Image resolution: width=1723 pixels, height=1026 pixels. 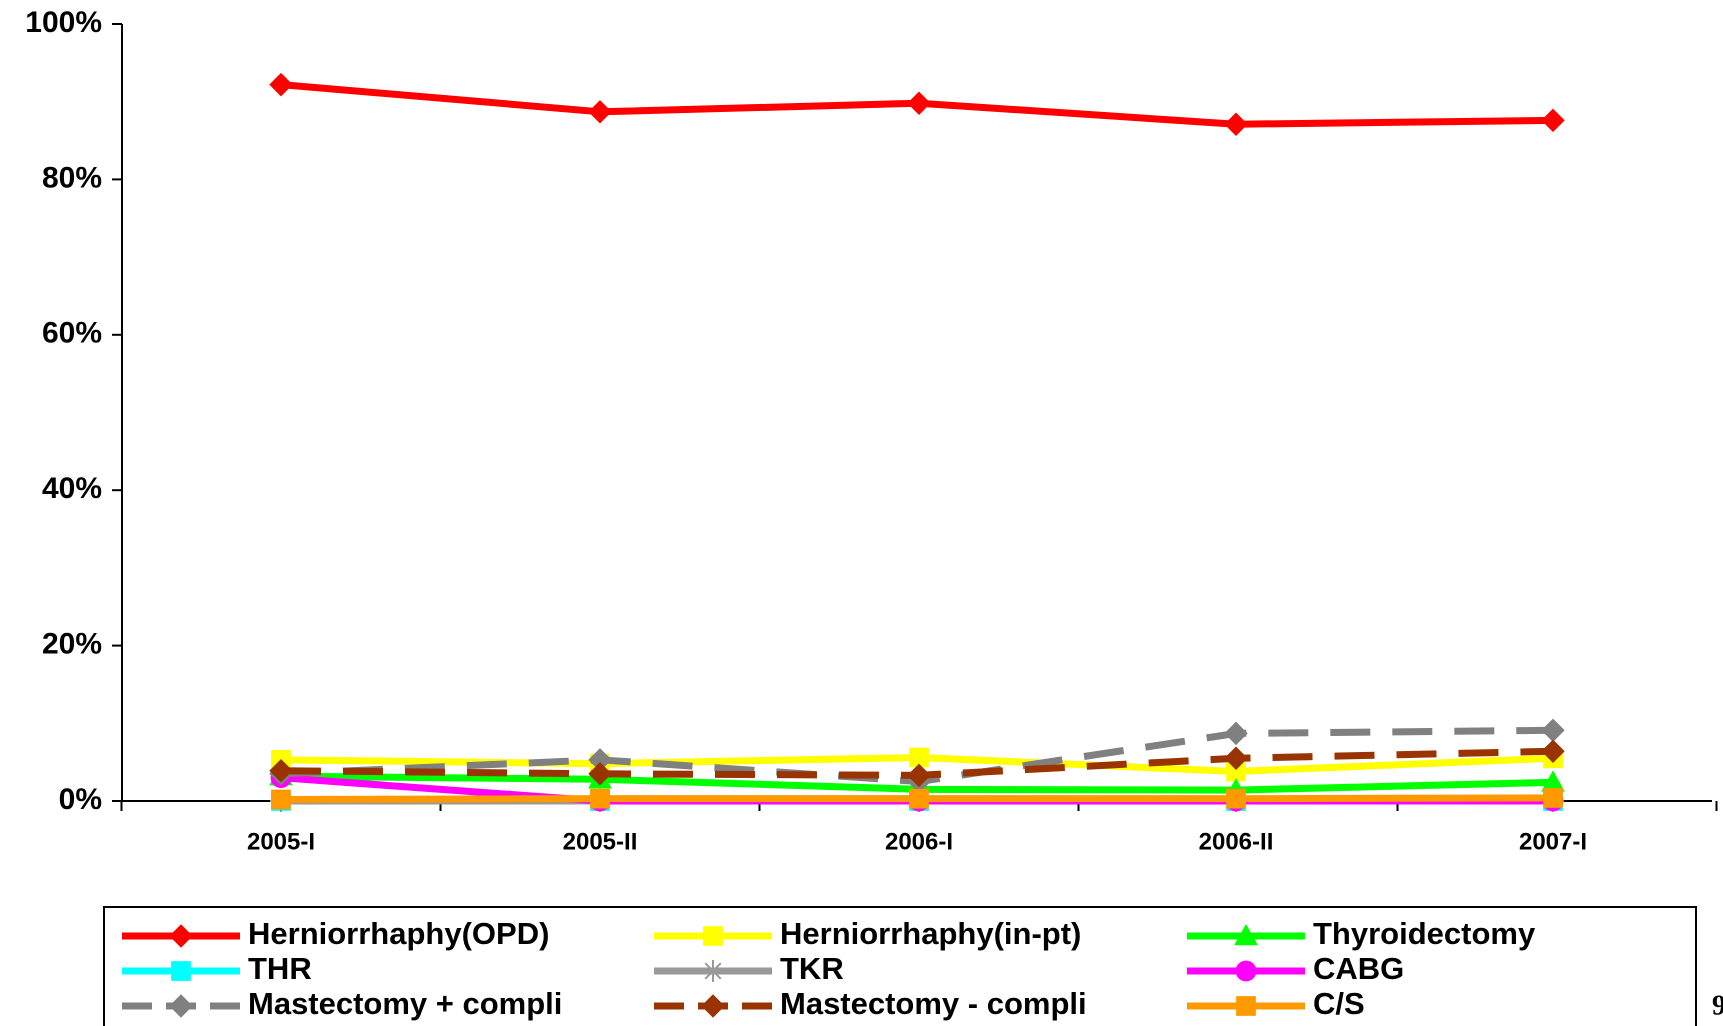 What do you see at coordinates (1358, 968) in the screenshot?
I see `legend-label: CABG` at bounding box center [1358, 968].